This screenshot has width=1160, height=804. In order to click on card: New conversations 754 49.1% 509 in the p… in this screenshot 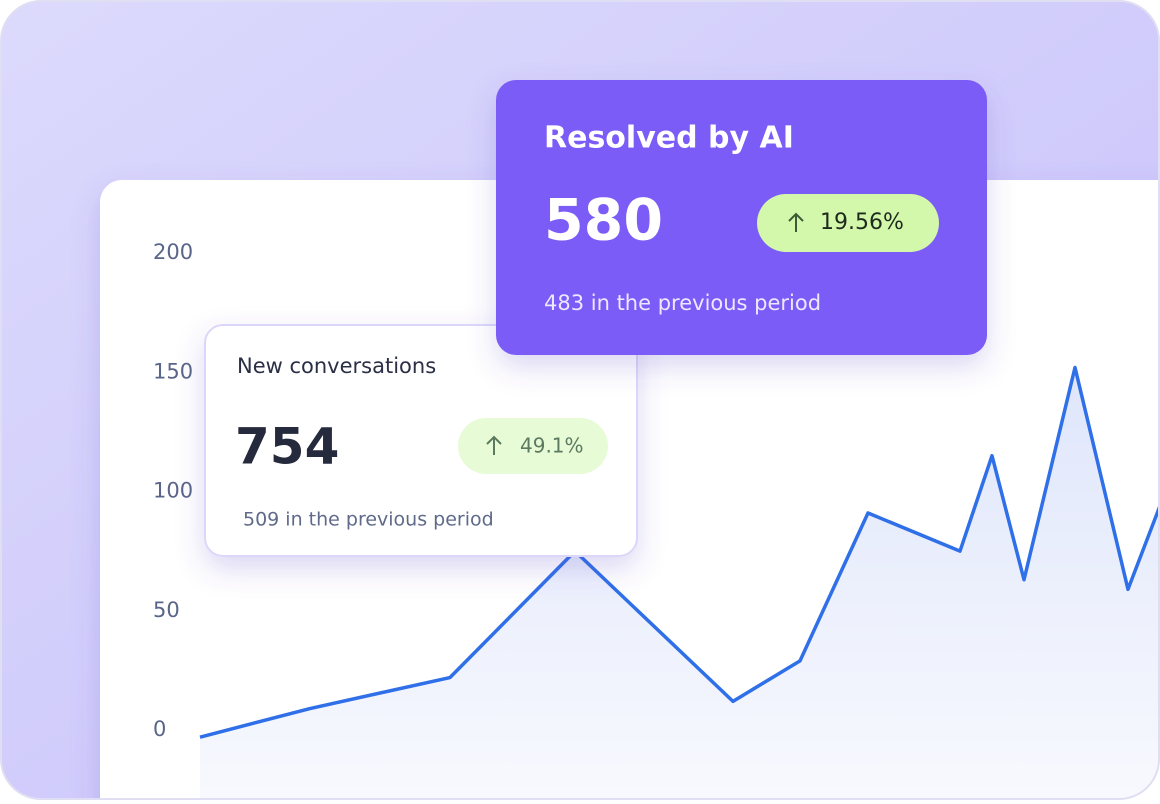, I will do `click(421, 440)`.